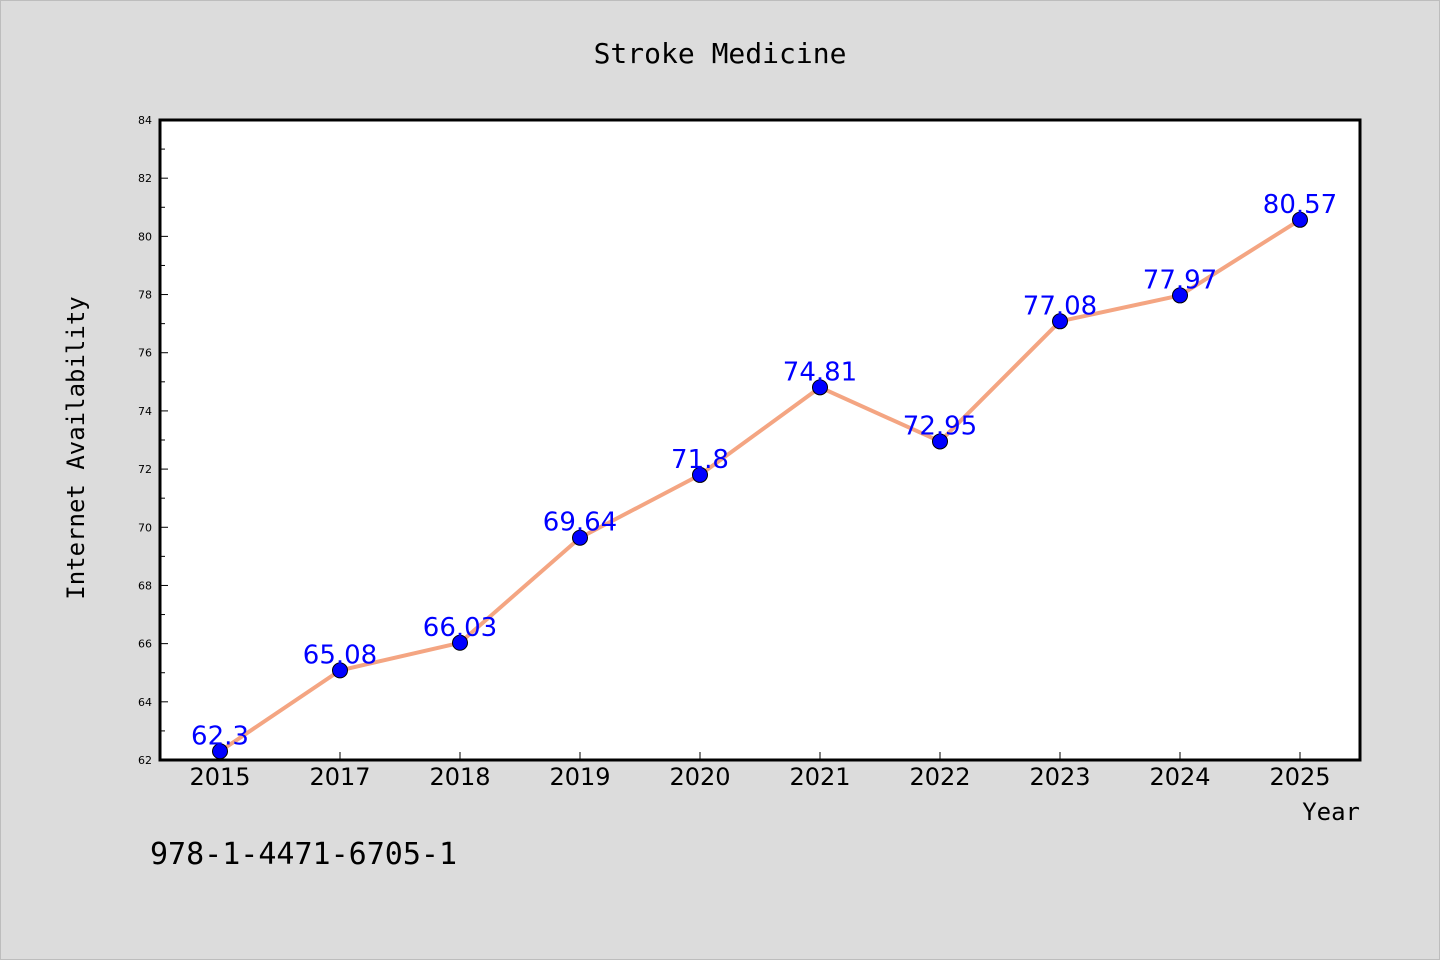  I want to click on x-tick-label: 2025, so click(1299, 777).